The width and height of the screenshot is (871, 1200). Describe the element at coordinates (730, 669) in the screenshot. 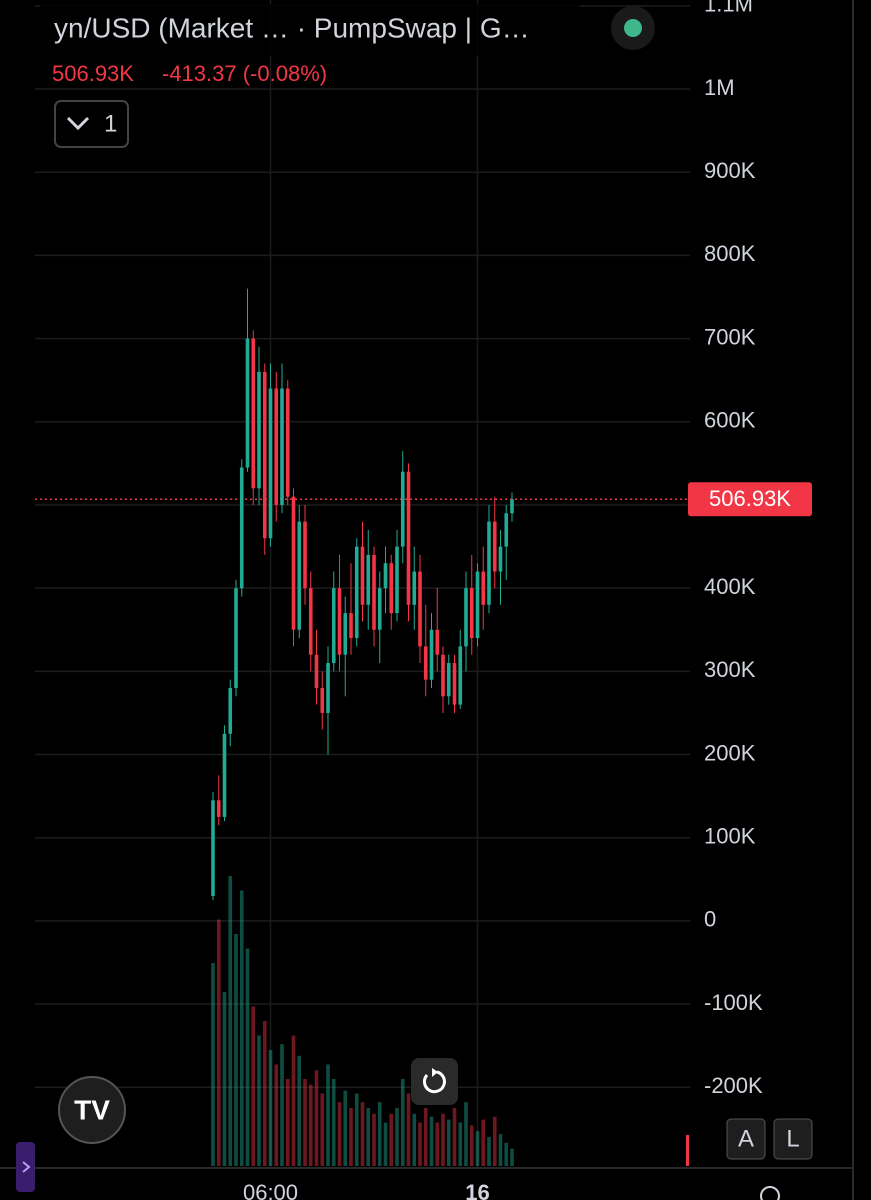

I see `y-tick-label: 300K` at that location.